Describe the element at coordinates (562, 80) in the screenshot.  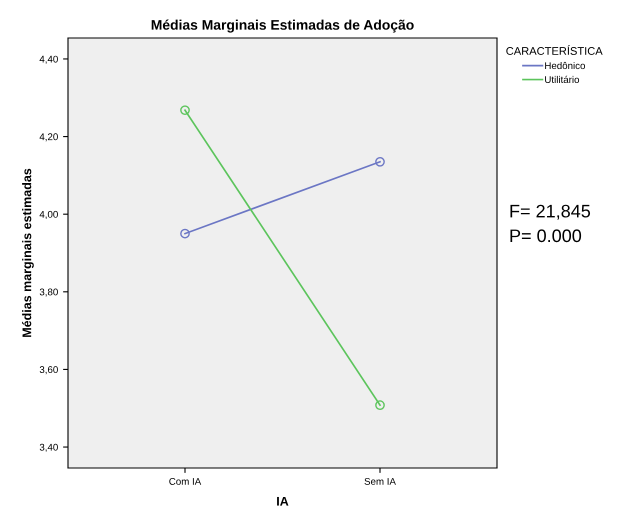
I see `legend-label: Utilitário` at that location.